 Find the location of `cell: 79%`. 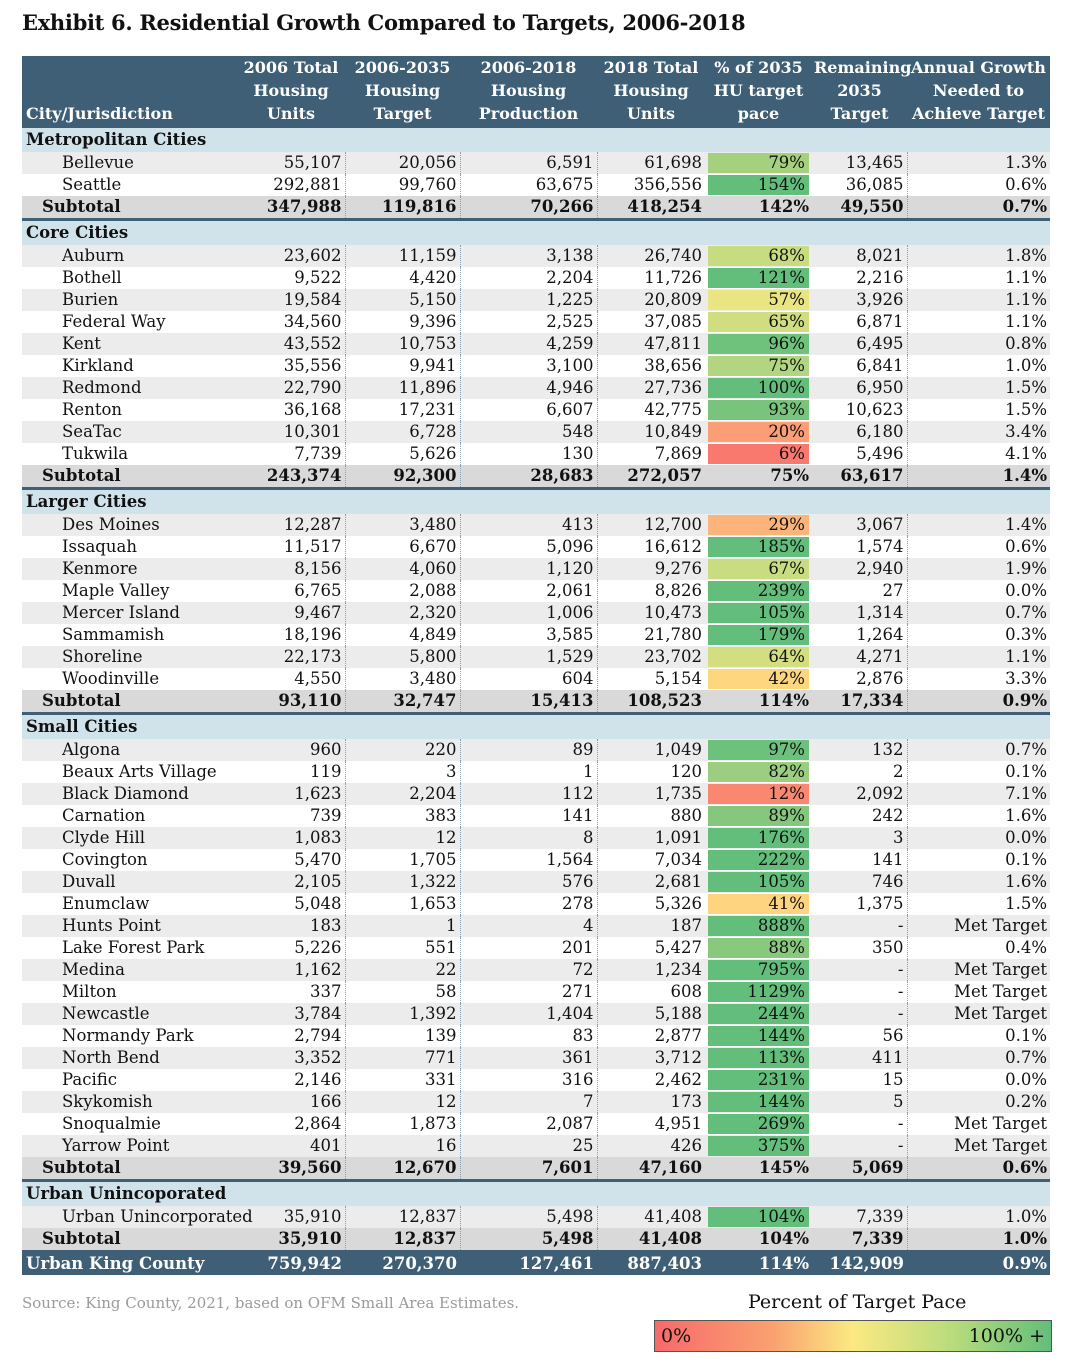

cell: 79% is located at coordinates (758, 163).